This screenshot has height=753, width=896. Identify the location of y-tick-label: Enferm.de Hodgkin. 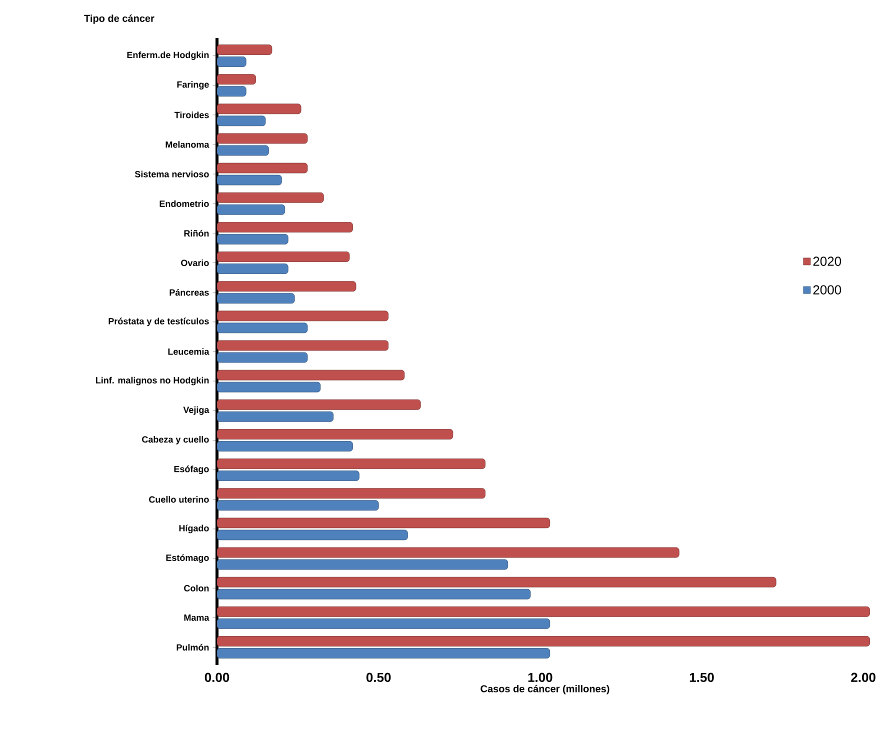
(168, 56).